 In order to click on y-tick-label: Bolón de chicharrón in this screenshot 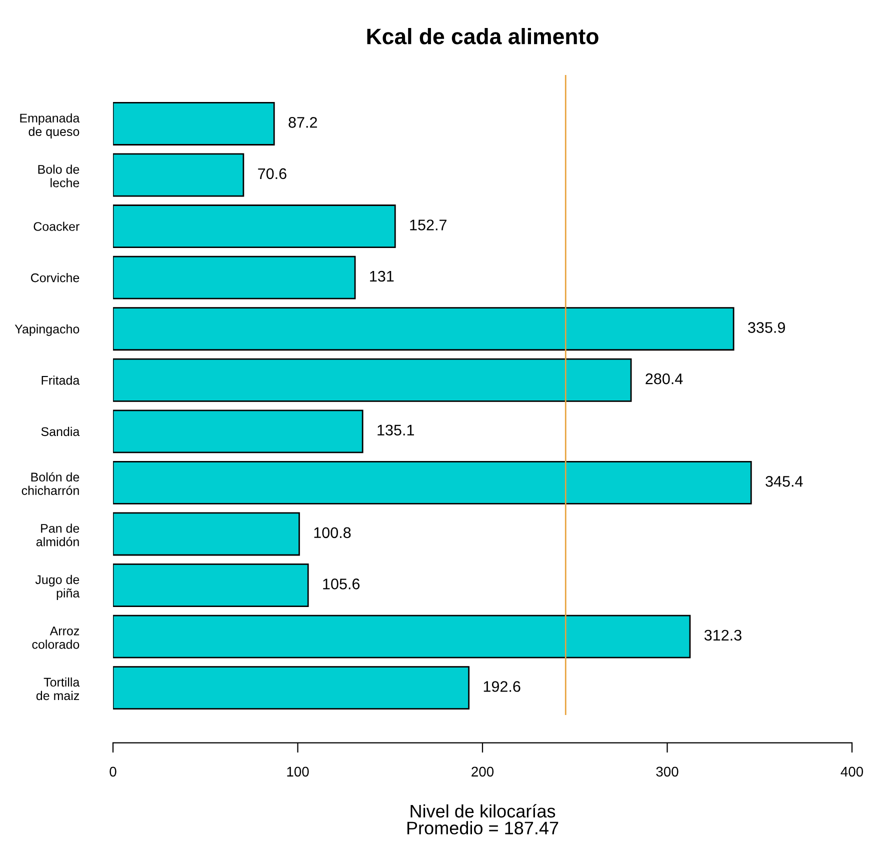, I will do `click(51, 483)`.